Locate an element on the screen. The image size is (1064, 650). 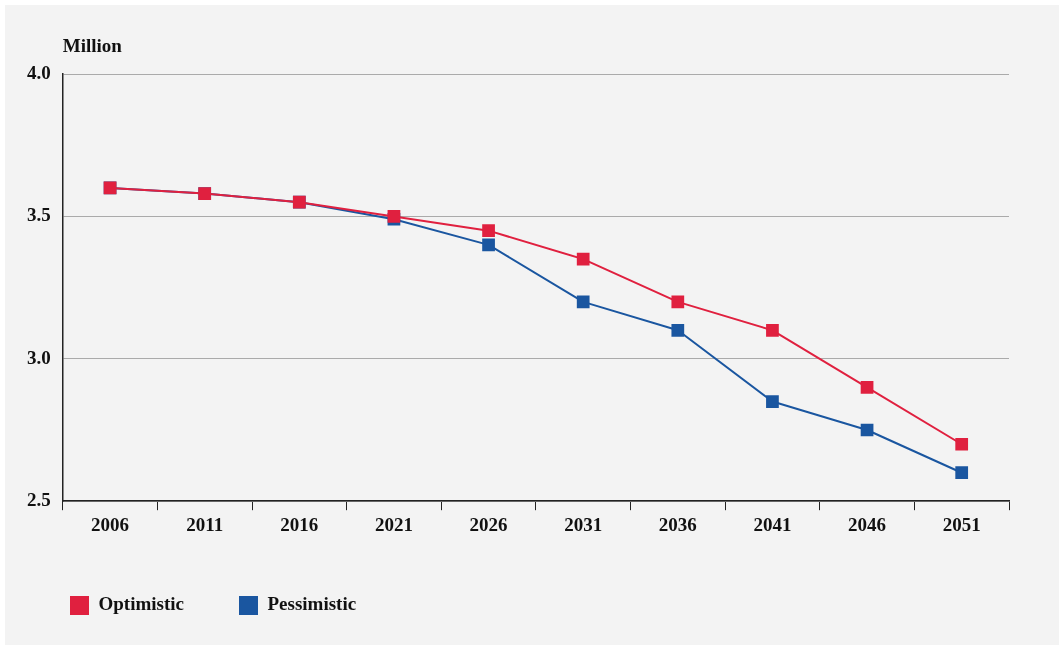
legend-label: Optimistic is located at coordinates (141, 604).